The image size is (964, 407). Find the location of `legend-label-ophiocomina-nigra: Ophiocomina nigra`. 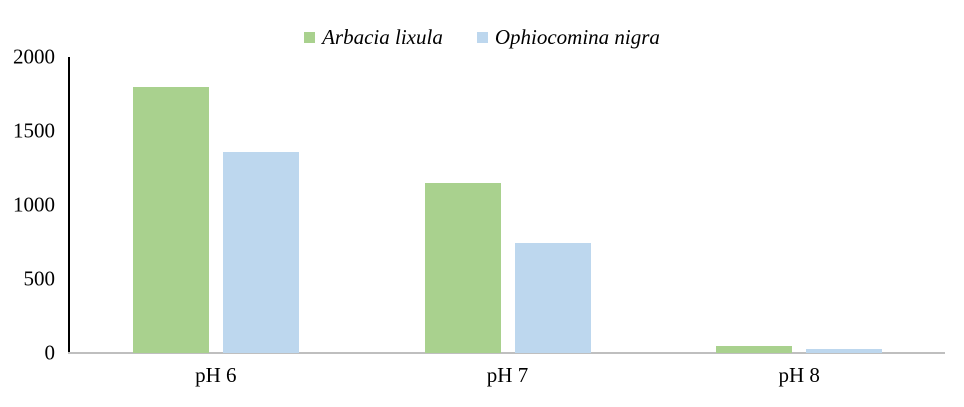

legend-label-ophiocomina-nigra: Ophiocomina nigra is located at coordinates (577, 37).